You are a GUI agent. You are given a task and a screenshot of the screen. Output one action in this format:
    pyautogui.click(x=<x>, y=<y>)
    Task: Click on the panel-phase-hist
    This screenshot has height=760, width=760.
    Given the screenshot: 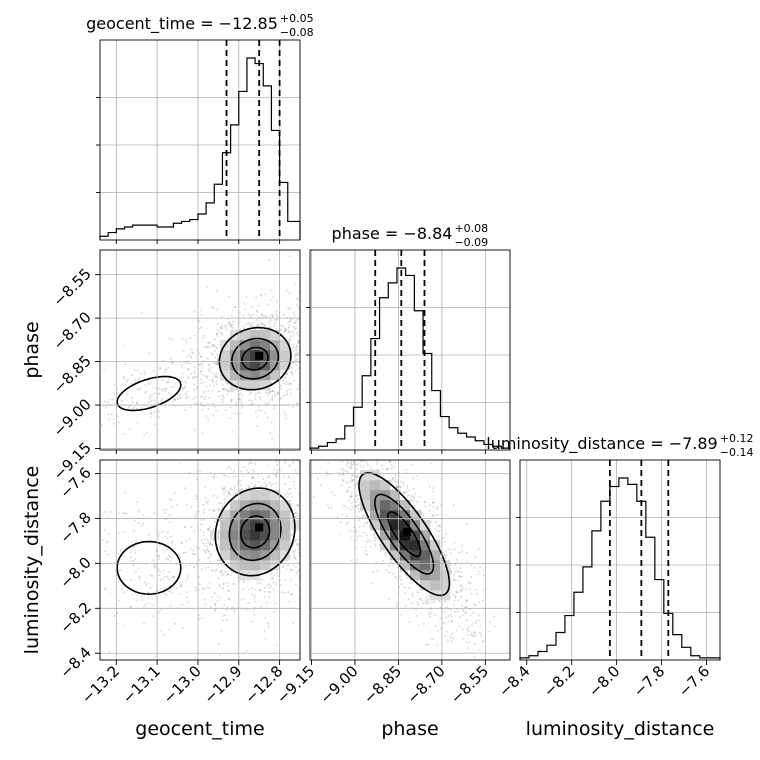 What is the action you would take?
    pyautogui.click(x=410, y=350)
    